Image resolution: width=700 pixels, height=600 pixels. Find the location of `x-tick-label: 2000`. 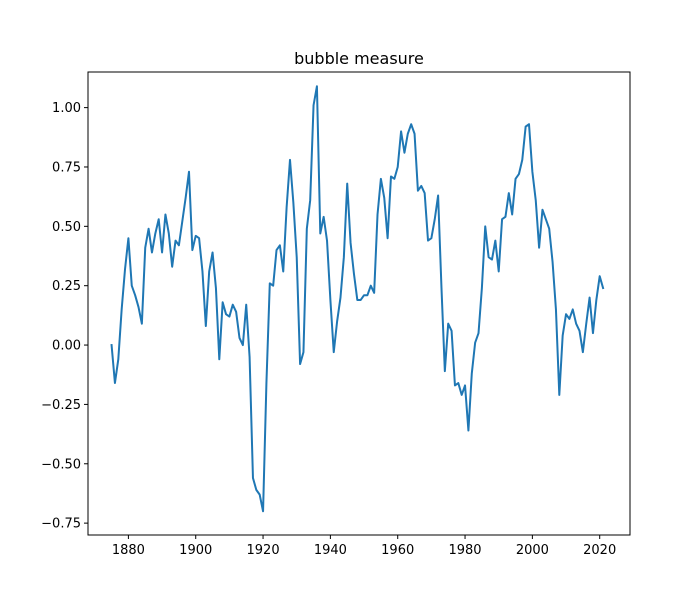

x-tick-label: 2000 is located at coordinates (532, 550).